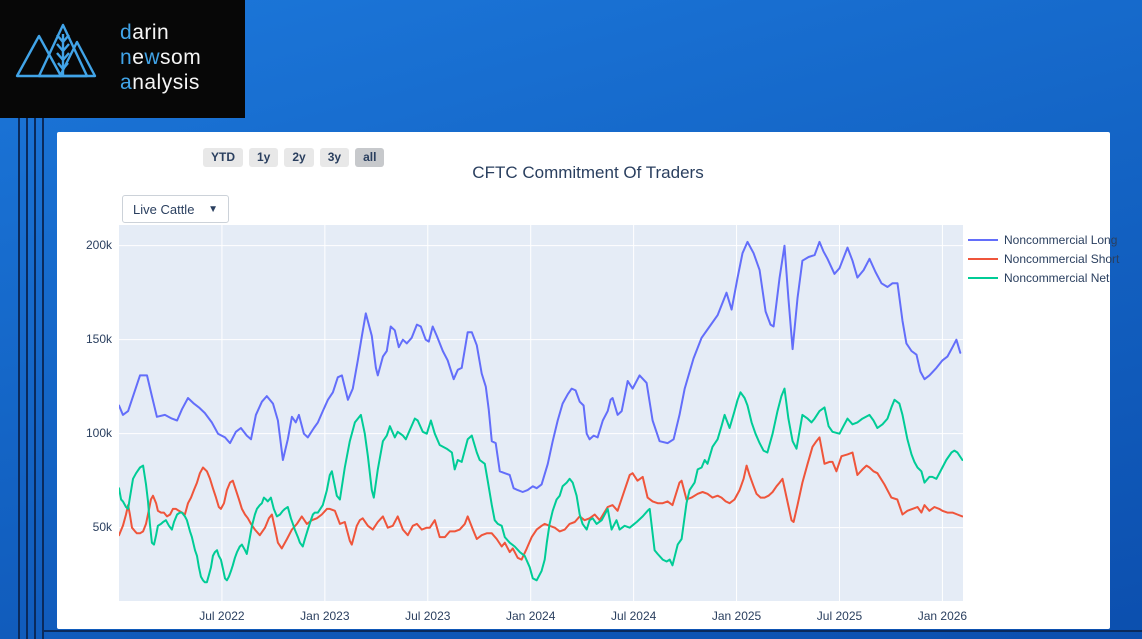  I want to click on range-button-all: all, so click(370, 157).